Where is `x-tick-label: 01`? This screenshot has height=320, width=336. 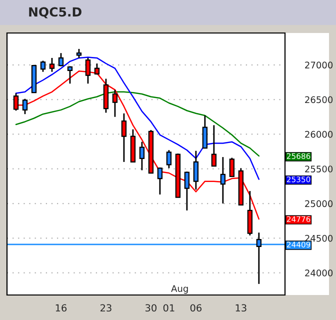
x-tick-label: 01 is located at coordinates (168, 308).